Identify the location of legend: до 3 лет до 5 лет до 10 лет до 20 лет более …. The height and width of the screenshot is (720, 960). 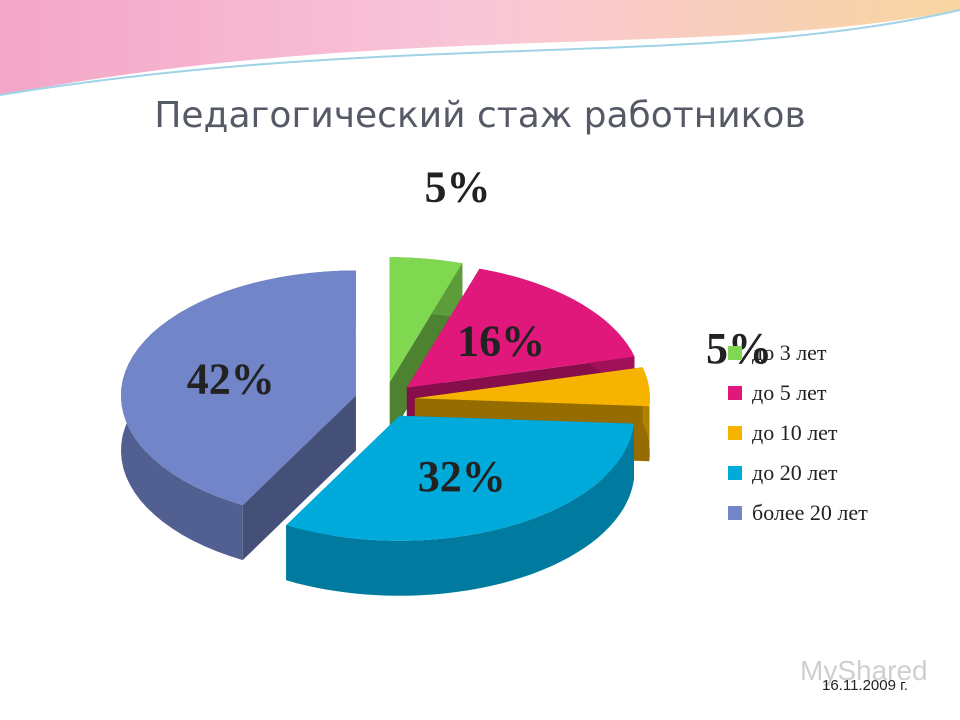
(798, 432).